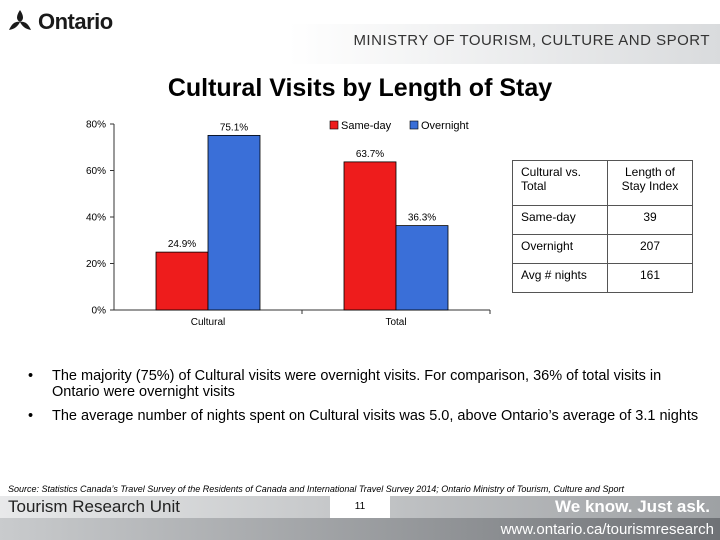 Image resolution: width=720 pixels, height=540 pixels. I want to click on y-tick-label: 80%, so click(96, 125).